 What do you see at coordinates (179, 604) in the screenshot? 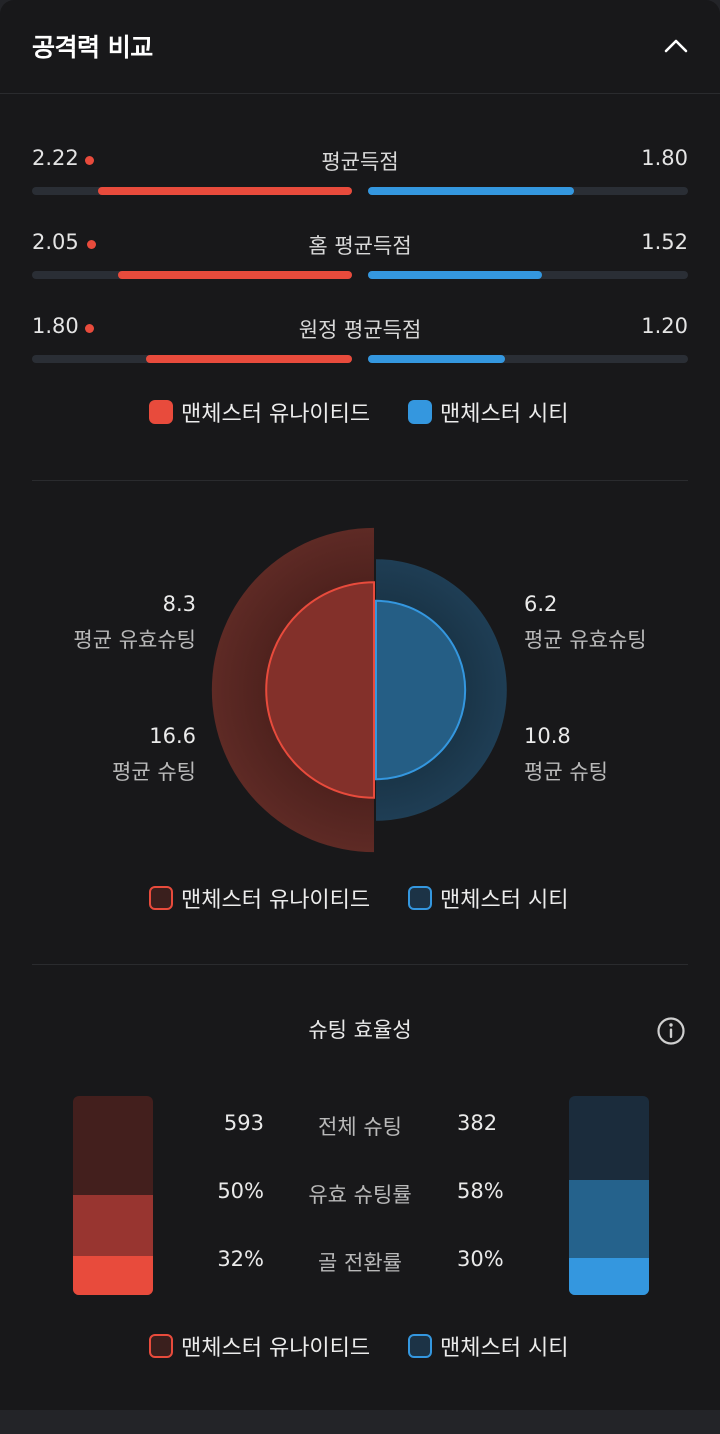
I see `home-on-target-value: 8.3` at bounding box center [179, 604].